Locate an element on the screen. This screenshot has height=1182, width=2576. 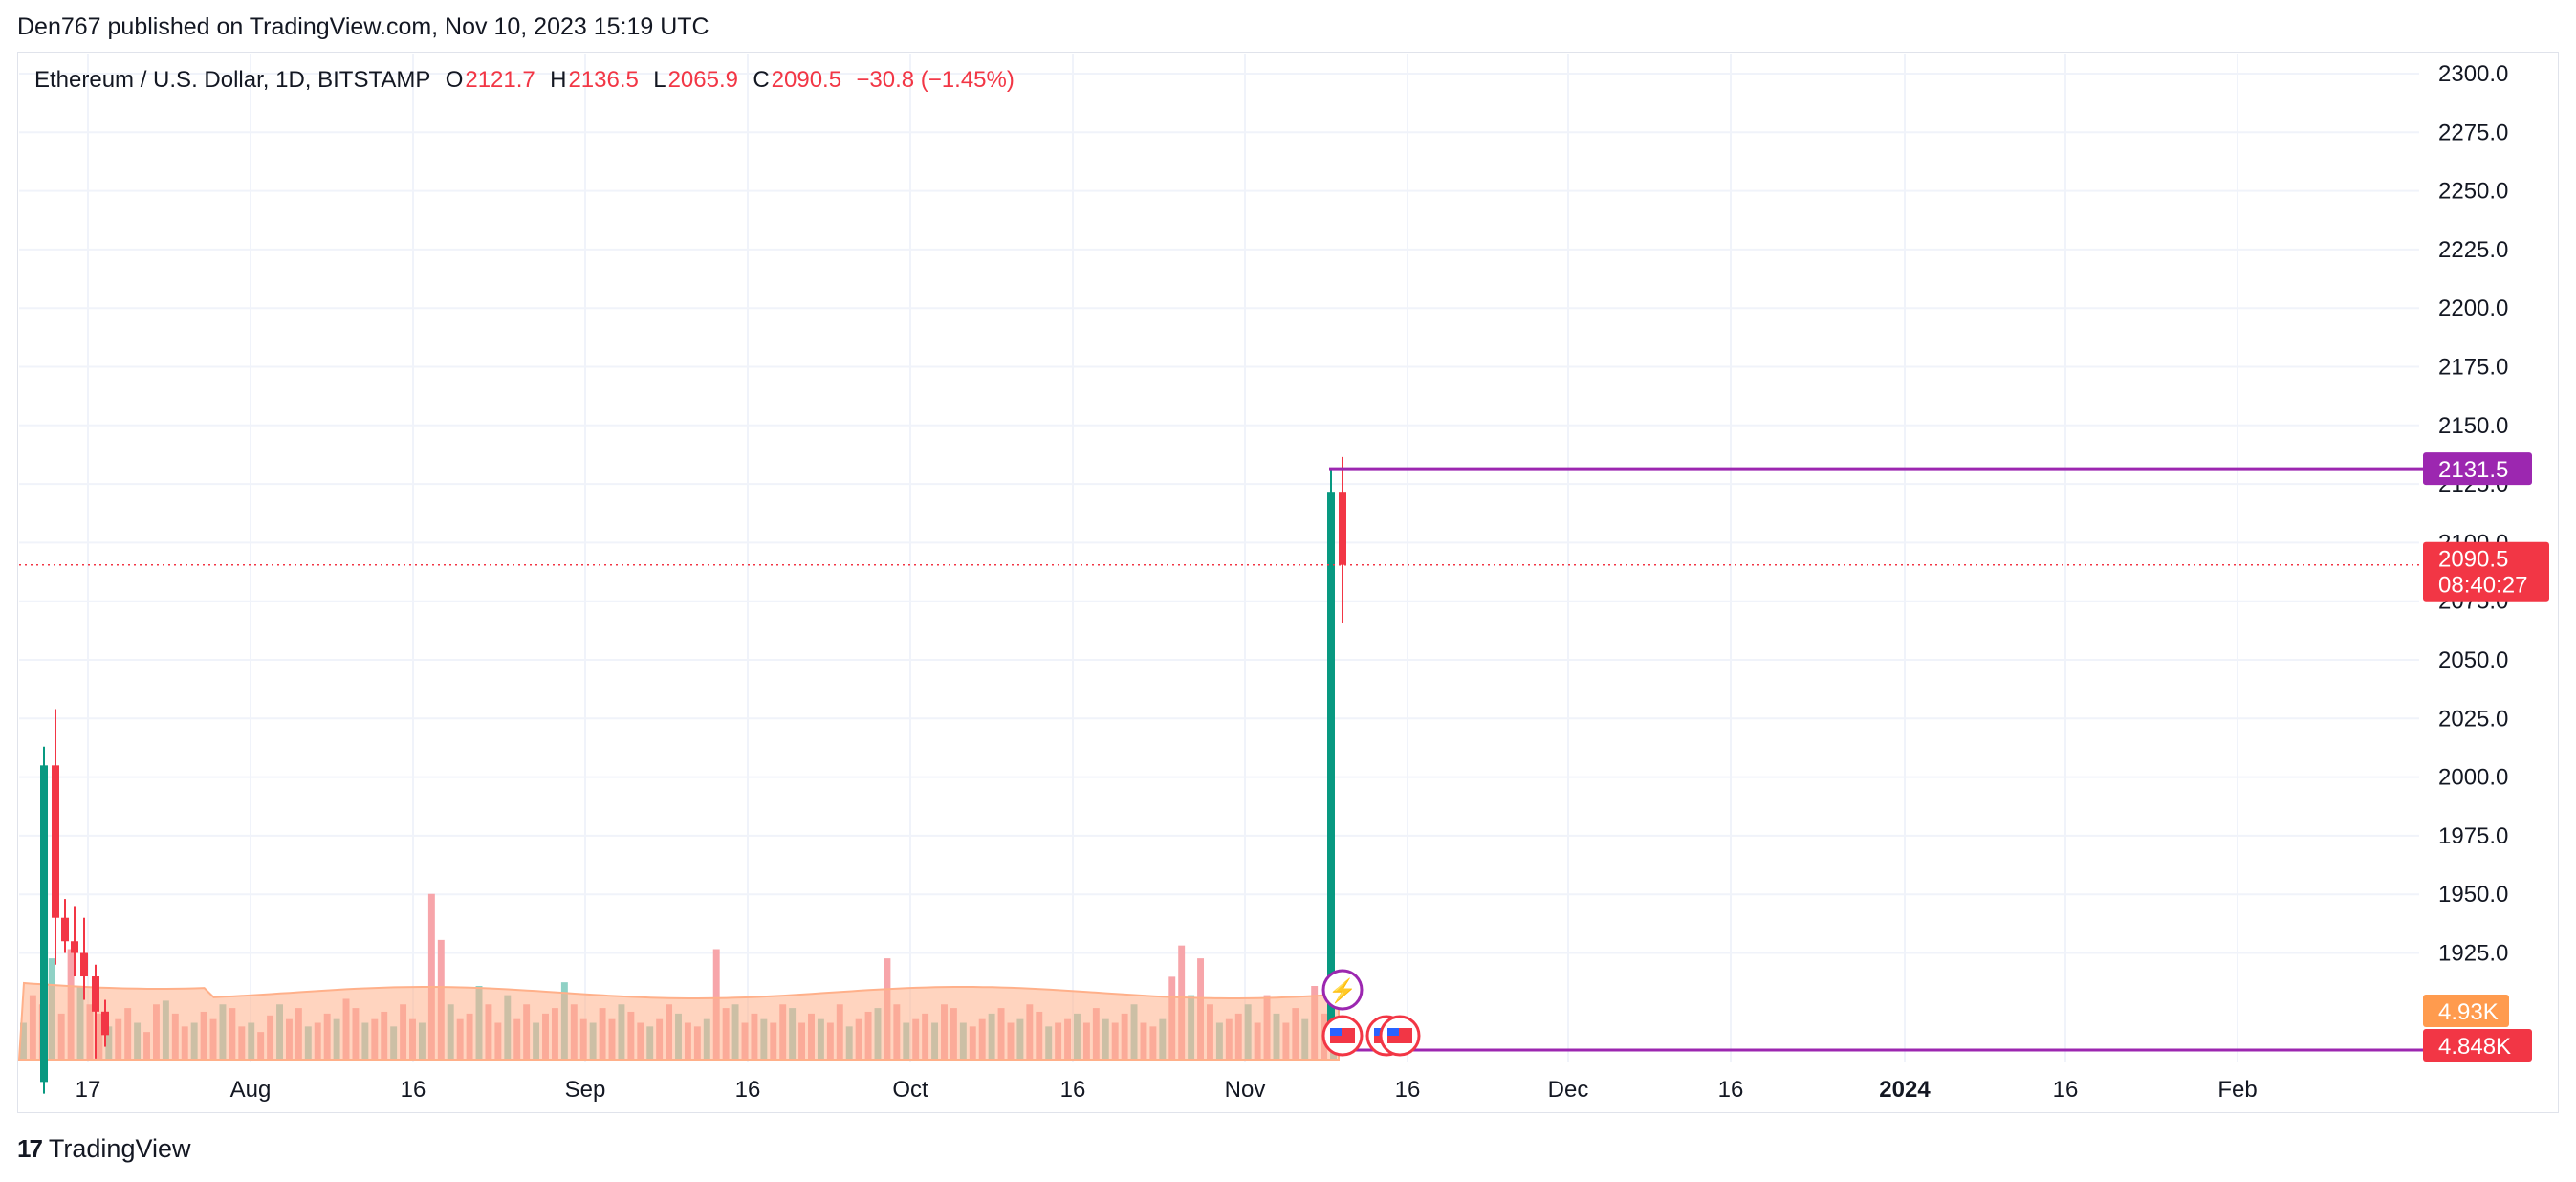
y-tick-label: 2150.0 is located at coordinates (2473, 426).